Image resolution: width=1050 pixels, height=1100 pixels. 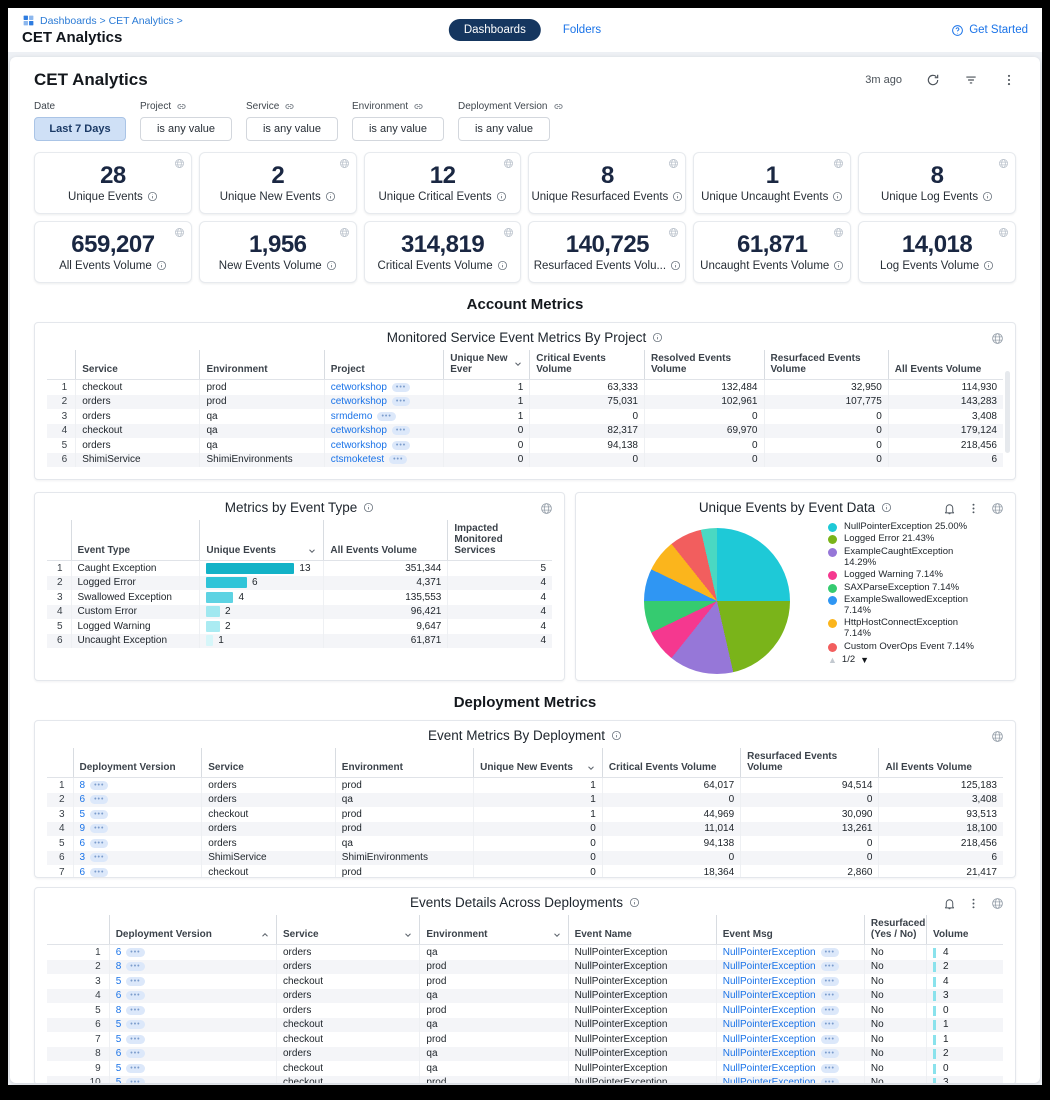 What do you see at coordinates (398, 129) in the screenshot?
I see `filter-value-environment: is any value` at bounding box center [398, 129].